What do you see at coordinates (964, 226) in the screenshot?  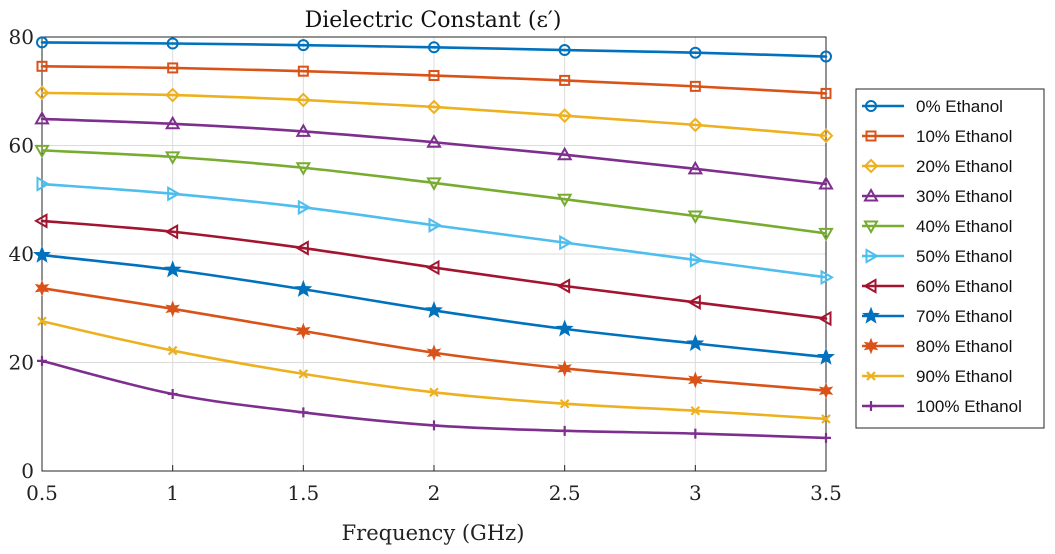 I see `legend-label: 40% Ethanol` at bounding box center [964, 226].